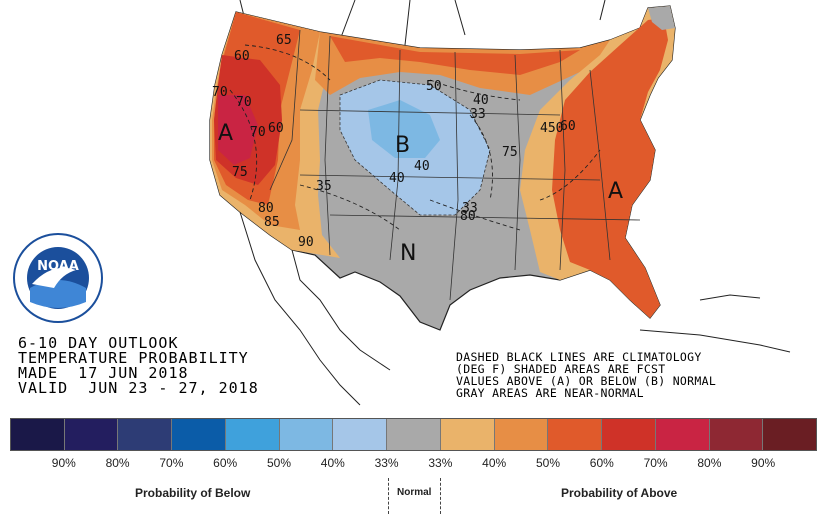 This screenshot has height=521, width=825. What do you see at coordinates (551, 128) in the screenshot?
I see `contour-label: 450` at bounding box center [551, 128].